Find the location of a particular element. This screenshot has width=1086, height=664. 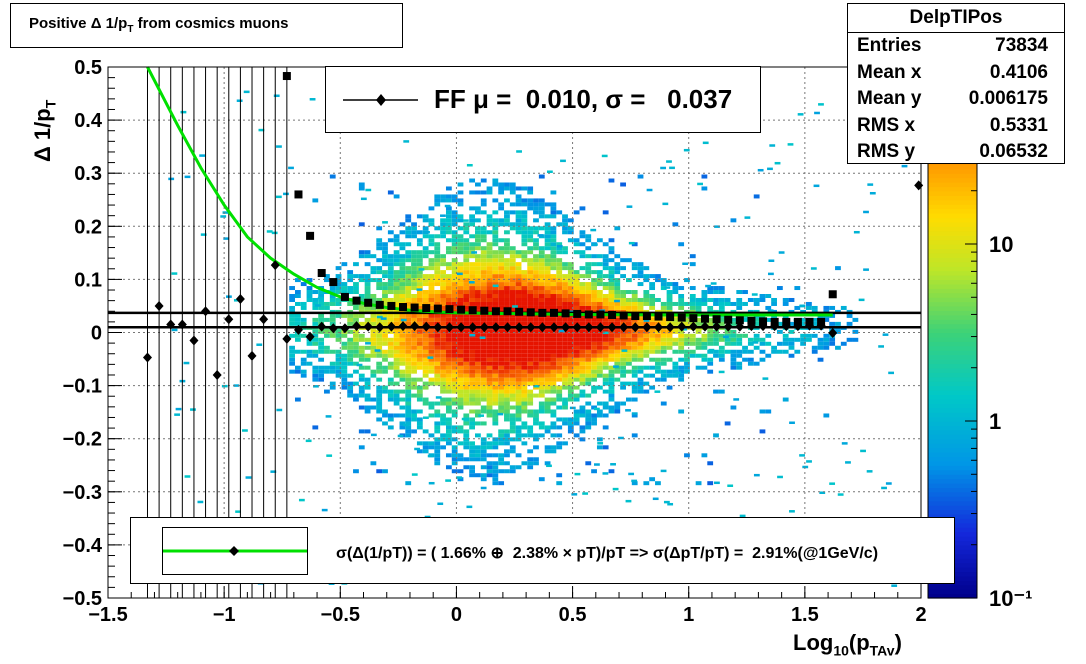

x-tick-label: 1.5 is located at coordinates (805, 615).